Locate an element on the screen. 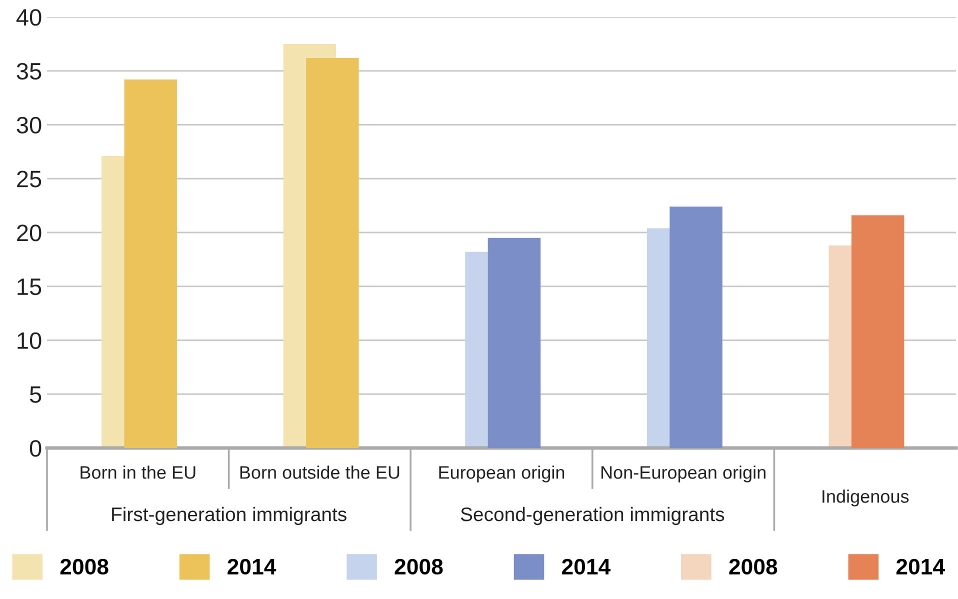 This screenshot has height=599, width=958. y-tick-label: 10 is located at coordinates (30, 341).